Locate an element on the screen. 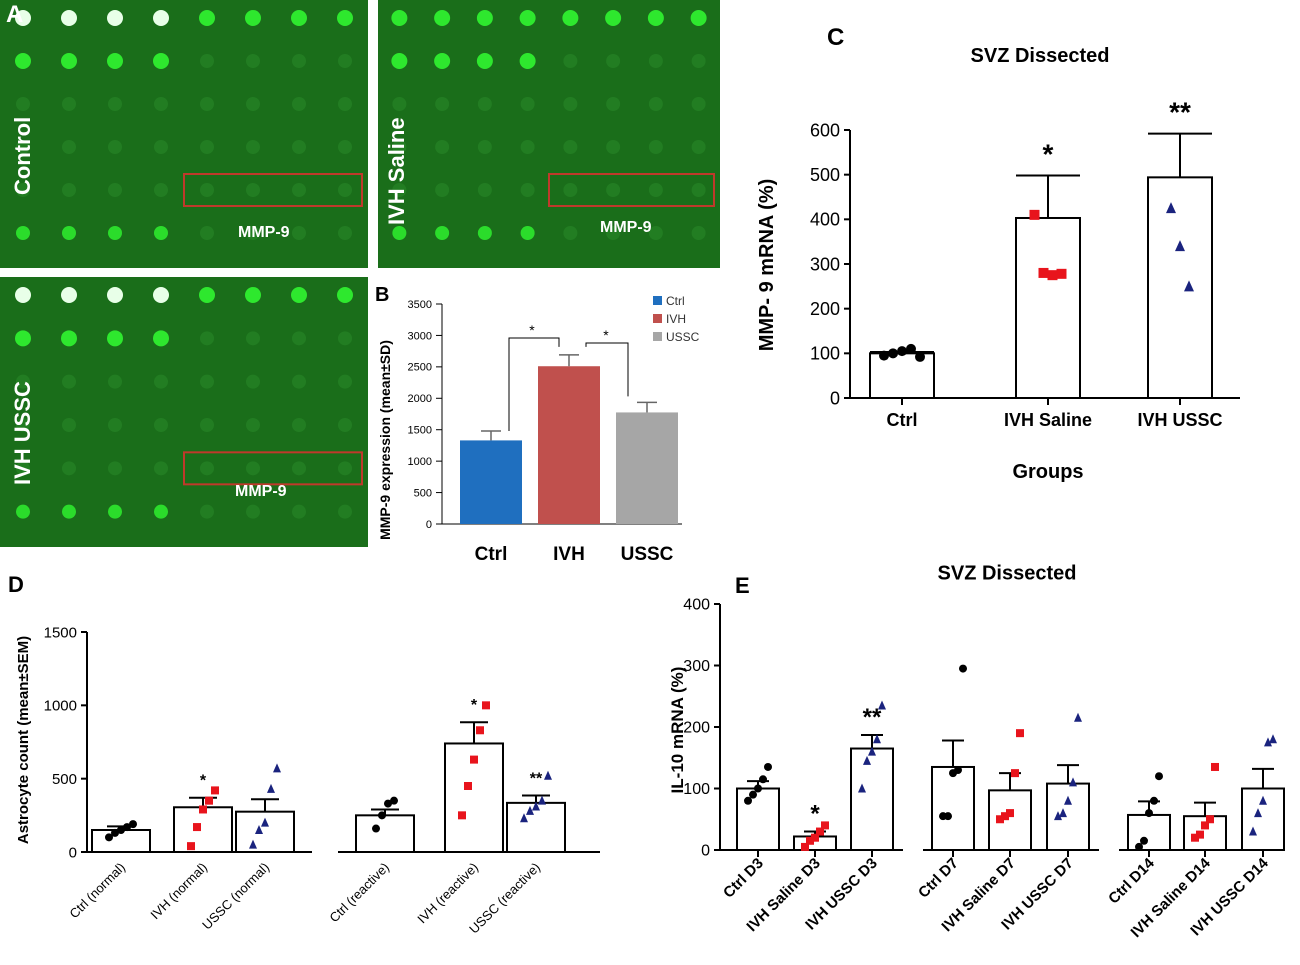  significance-marker: ** is located at coordinates (872, 717).